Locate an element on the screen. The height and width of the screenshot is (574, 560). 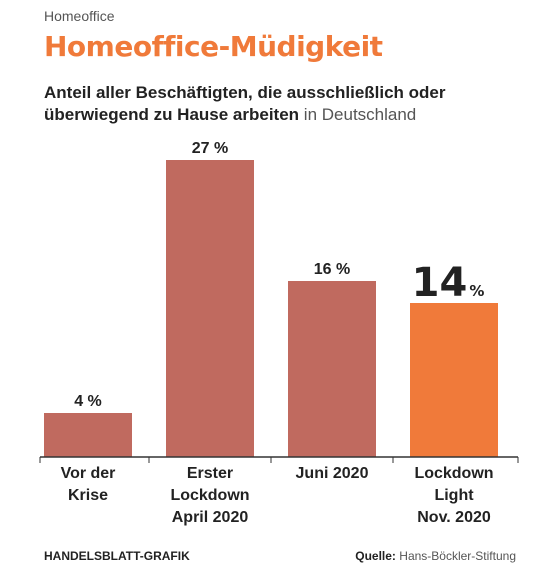
chart-title: Homeoffice-Müdigkeit is located at coordinates (213, 46).